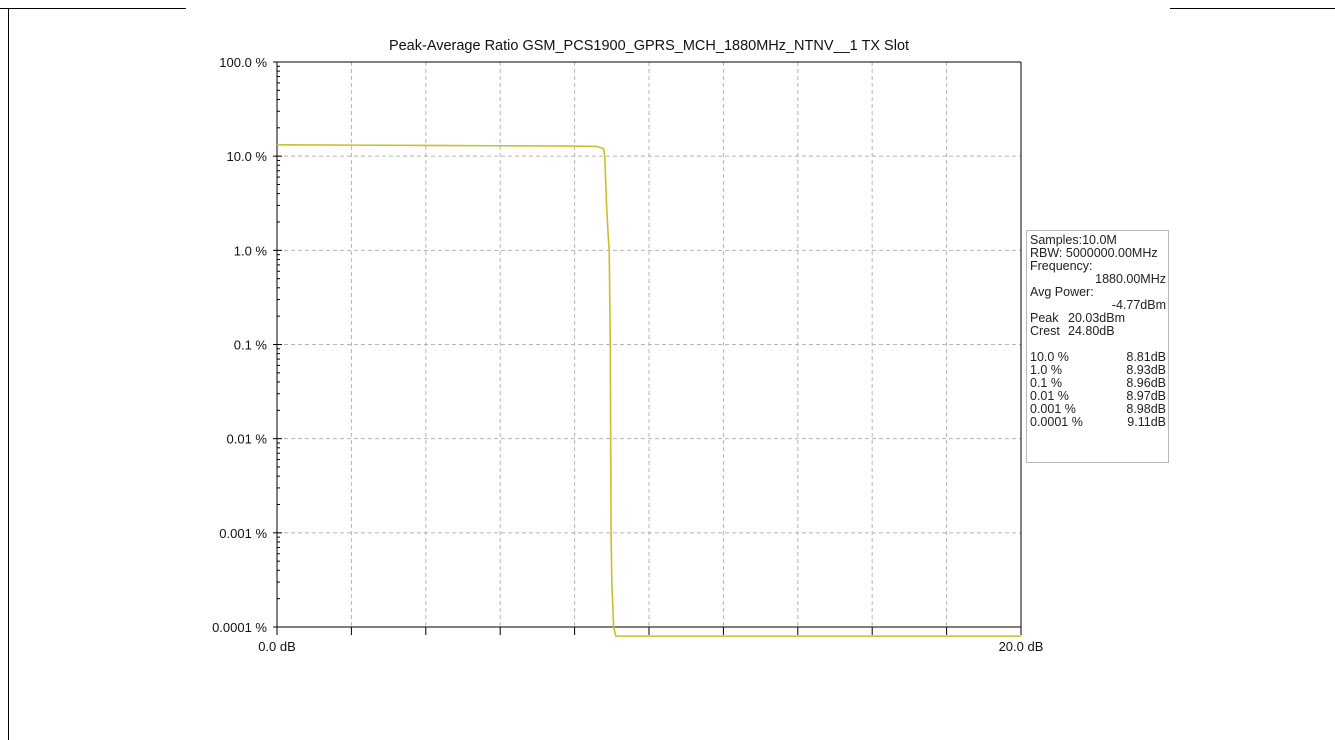 The height and width of the screenshot is (740, 1335). I want to click on percentile-label: 1.0 %, so click(1046, 370).